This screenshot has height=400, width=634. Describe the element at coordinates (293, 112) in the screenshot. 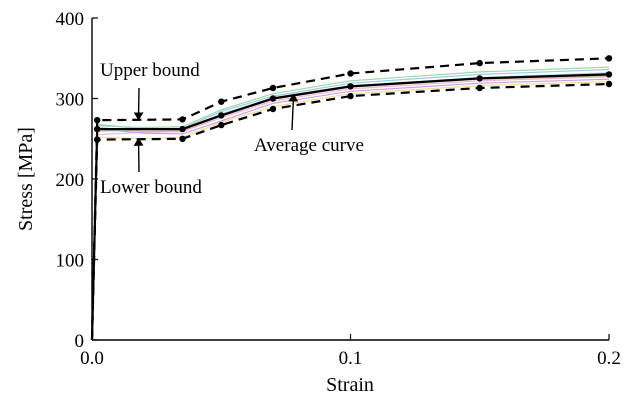

I see `average-curve-arrow` at that location.